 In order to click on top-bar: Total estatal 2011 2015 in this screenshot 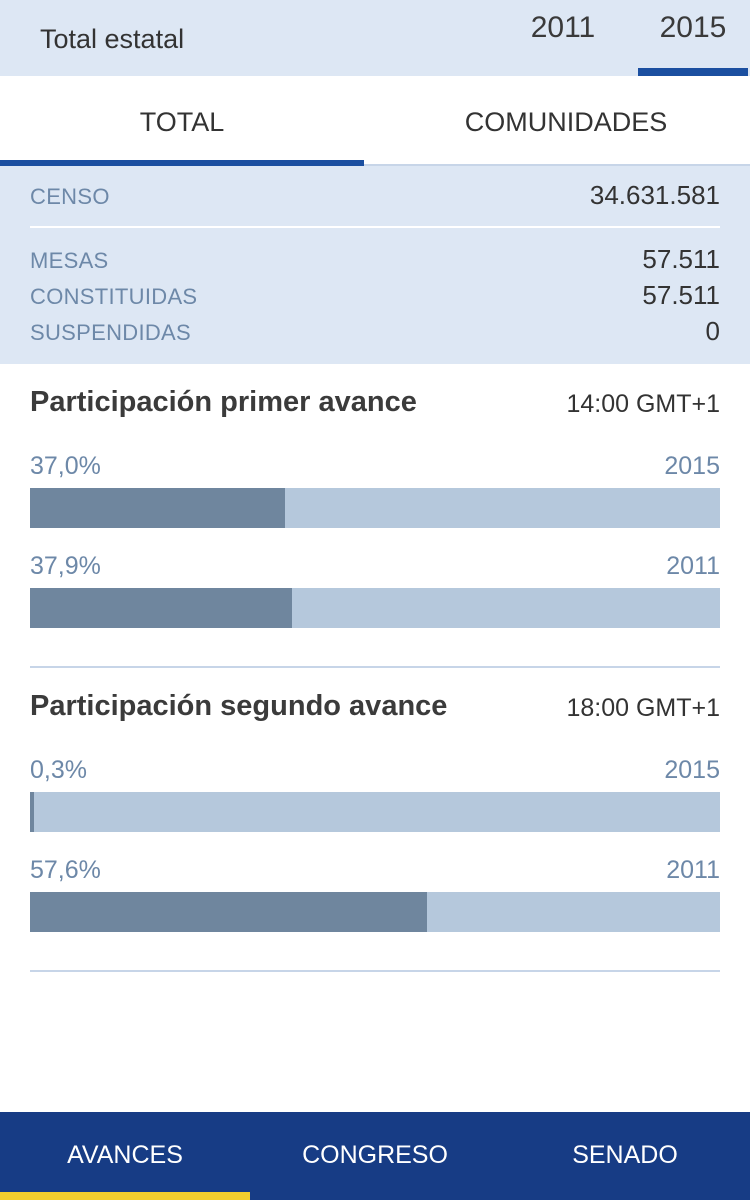, I will do `click(375, 38)`.